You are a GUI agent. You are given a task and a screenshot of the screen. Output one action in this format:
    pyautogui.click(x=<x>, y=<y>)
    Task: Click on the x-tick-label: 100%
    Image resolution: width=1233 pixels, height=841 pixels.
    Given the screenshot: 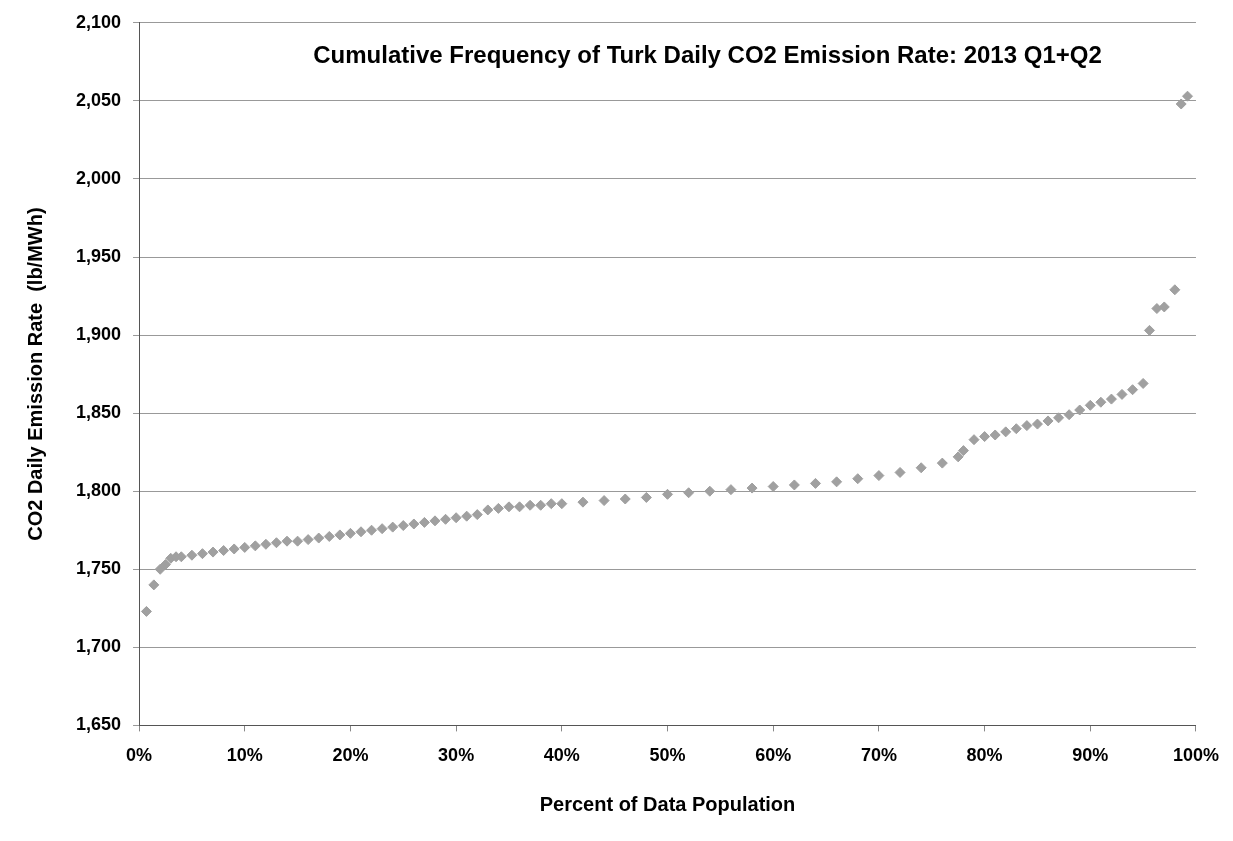 What is the action you would take?
    pyautogui.click(x=1195, y=755)
    